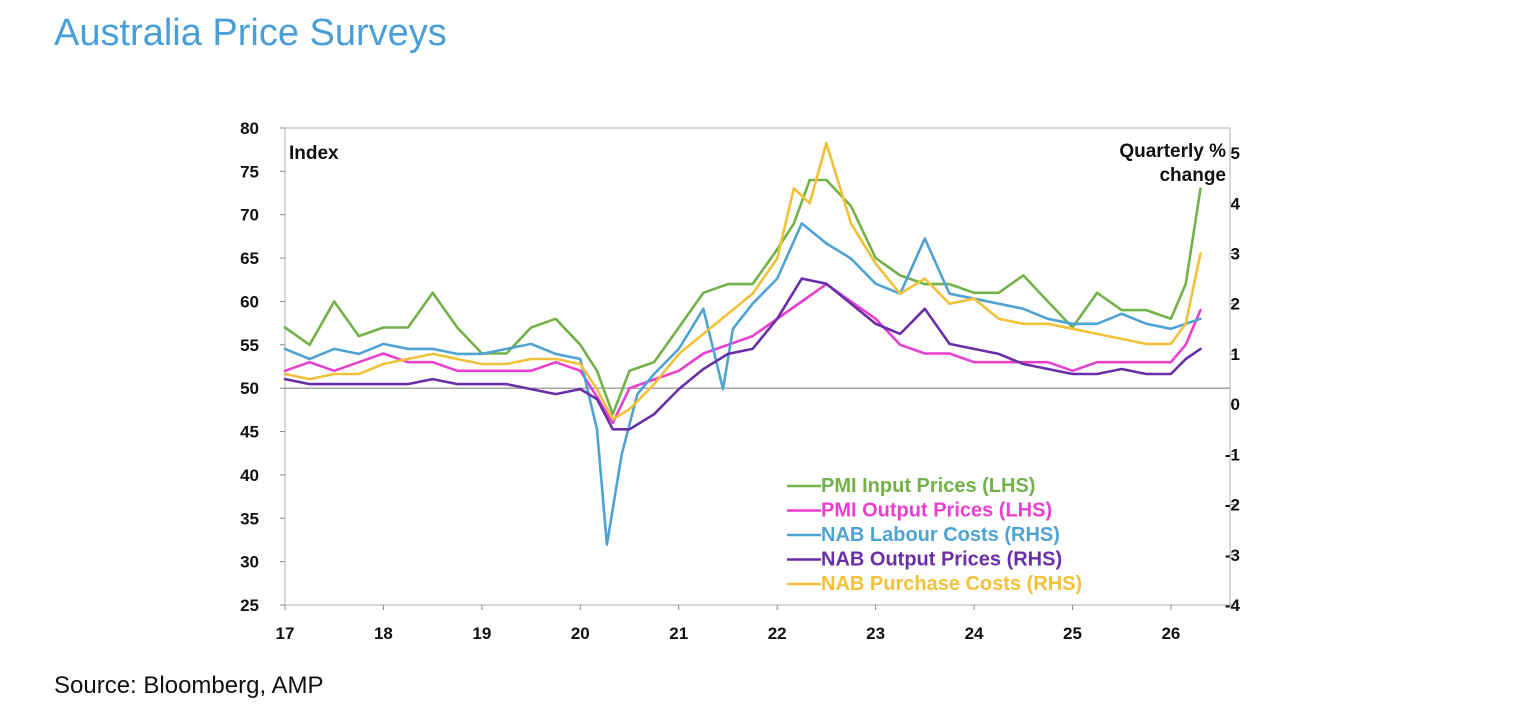 This screenshot has height=716, width=1526. Describe the element at coordinates (1233, 605) in the screenshot. I see `right-y-tick-label: -4` at that location.